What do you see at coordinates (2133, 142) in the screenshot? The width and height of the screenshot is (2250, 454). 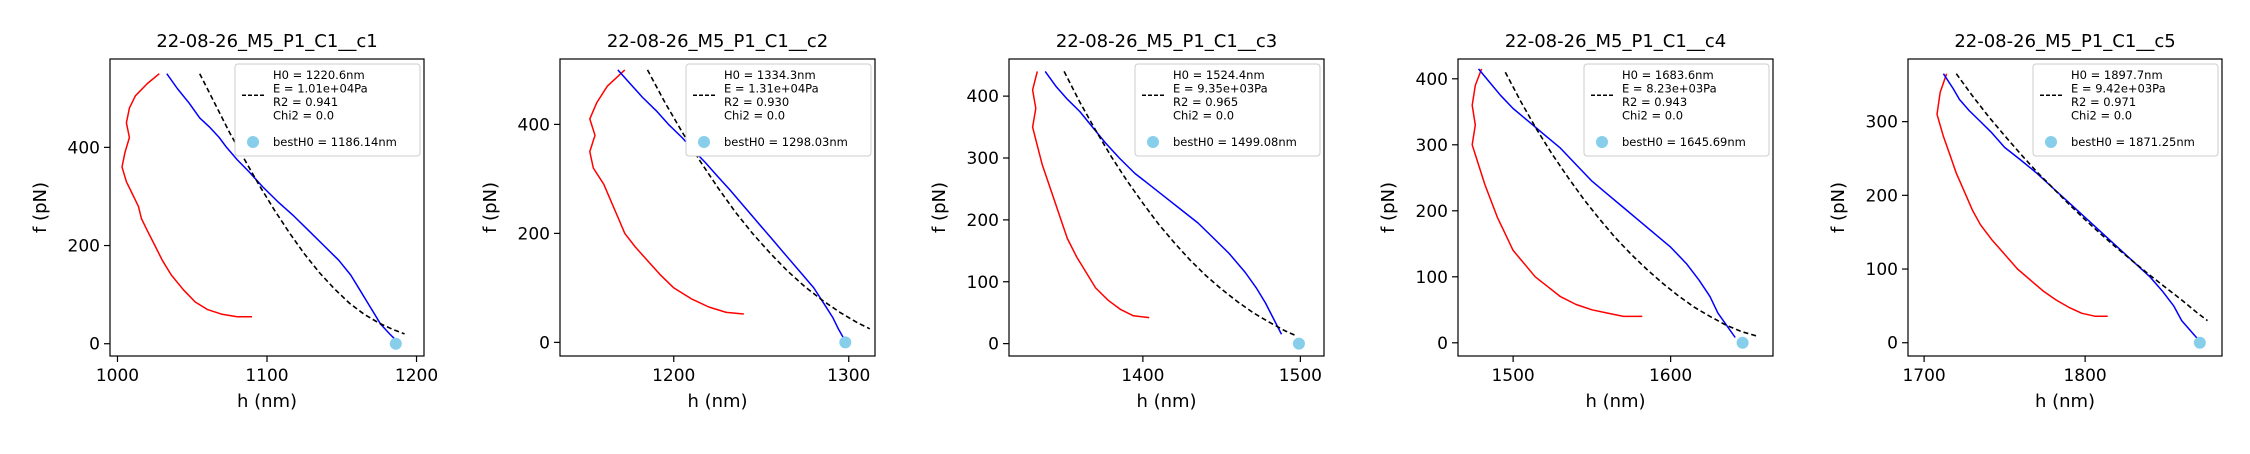 I see `legend-best-text: bestH0 = 1871.25nm` at bounding box center [2133, 142].